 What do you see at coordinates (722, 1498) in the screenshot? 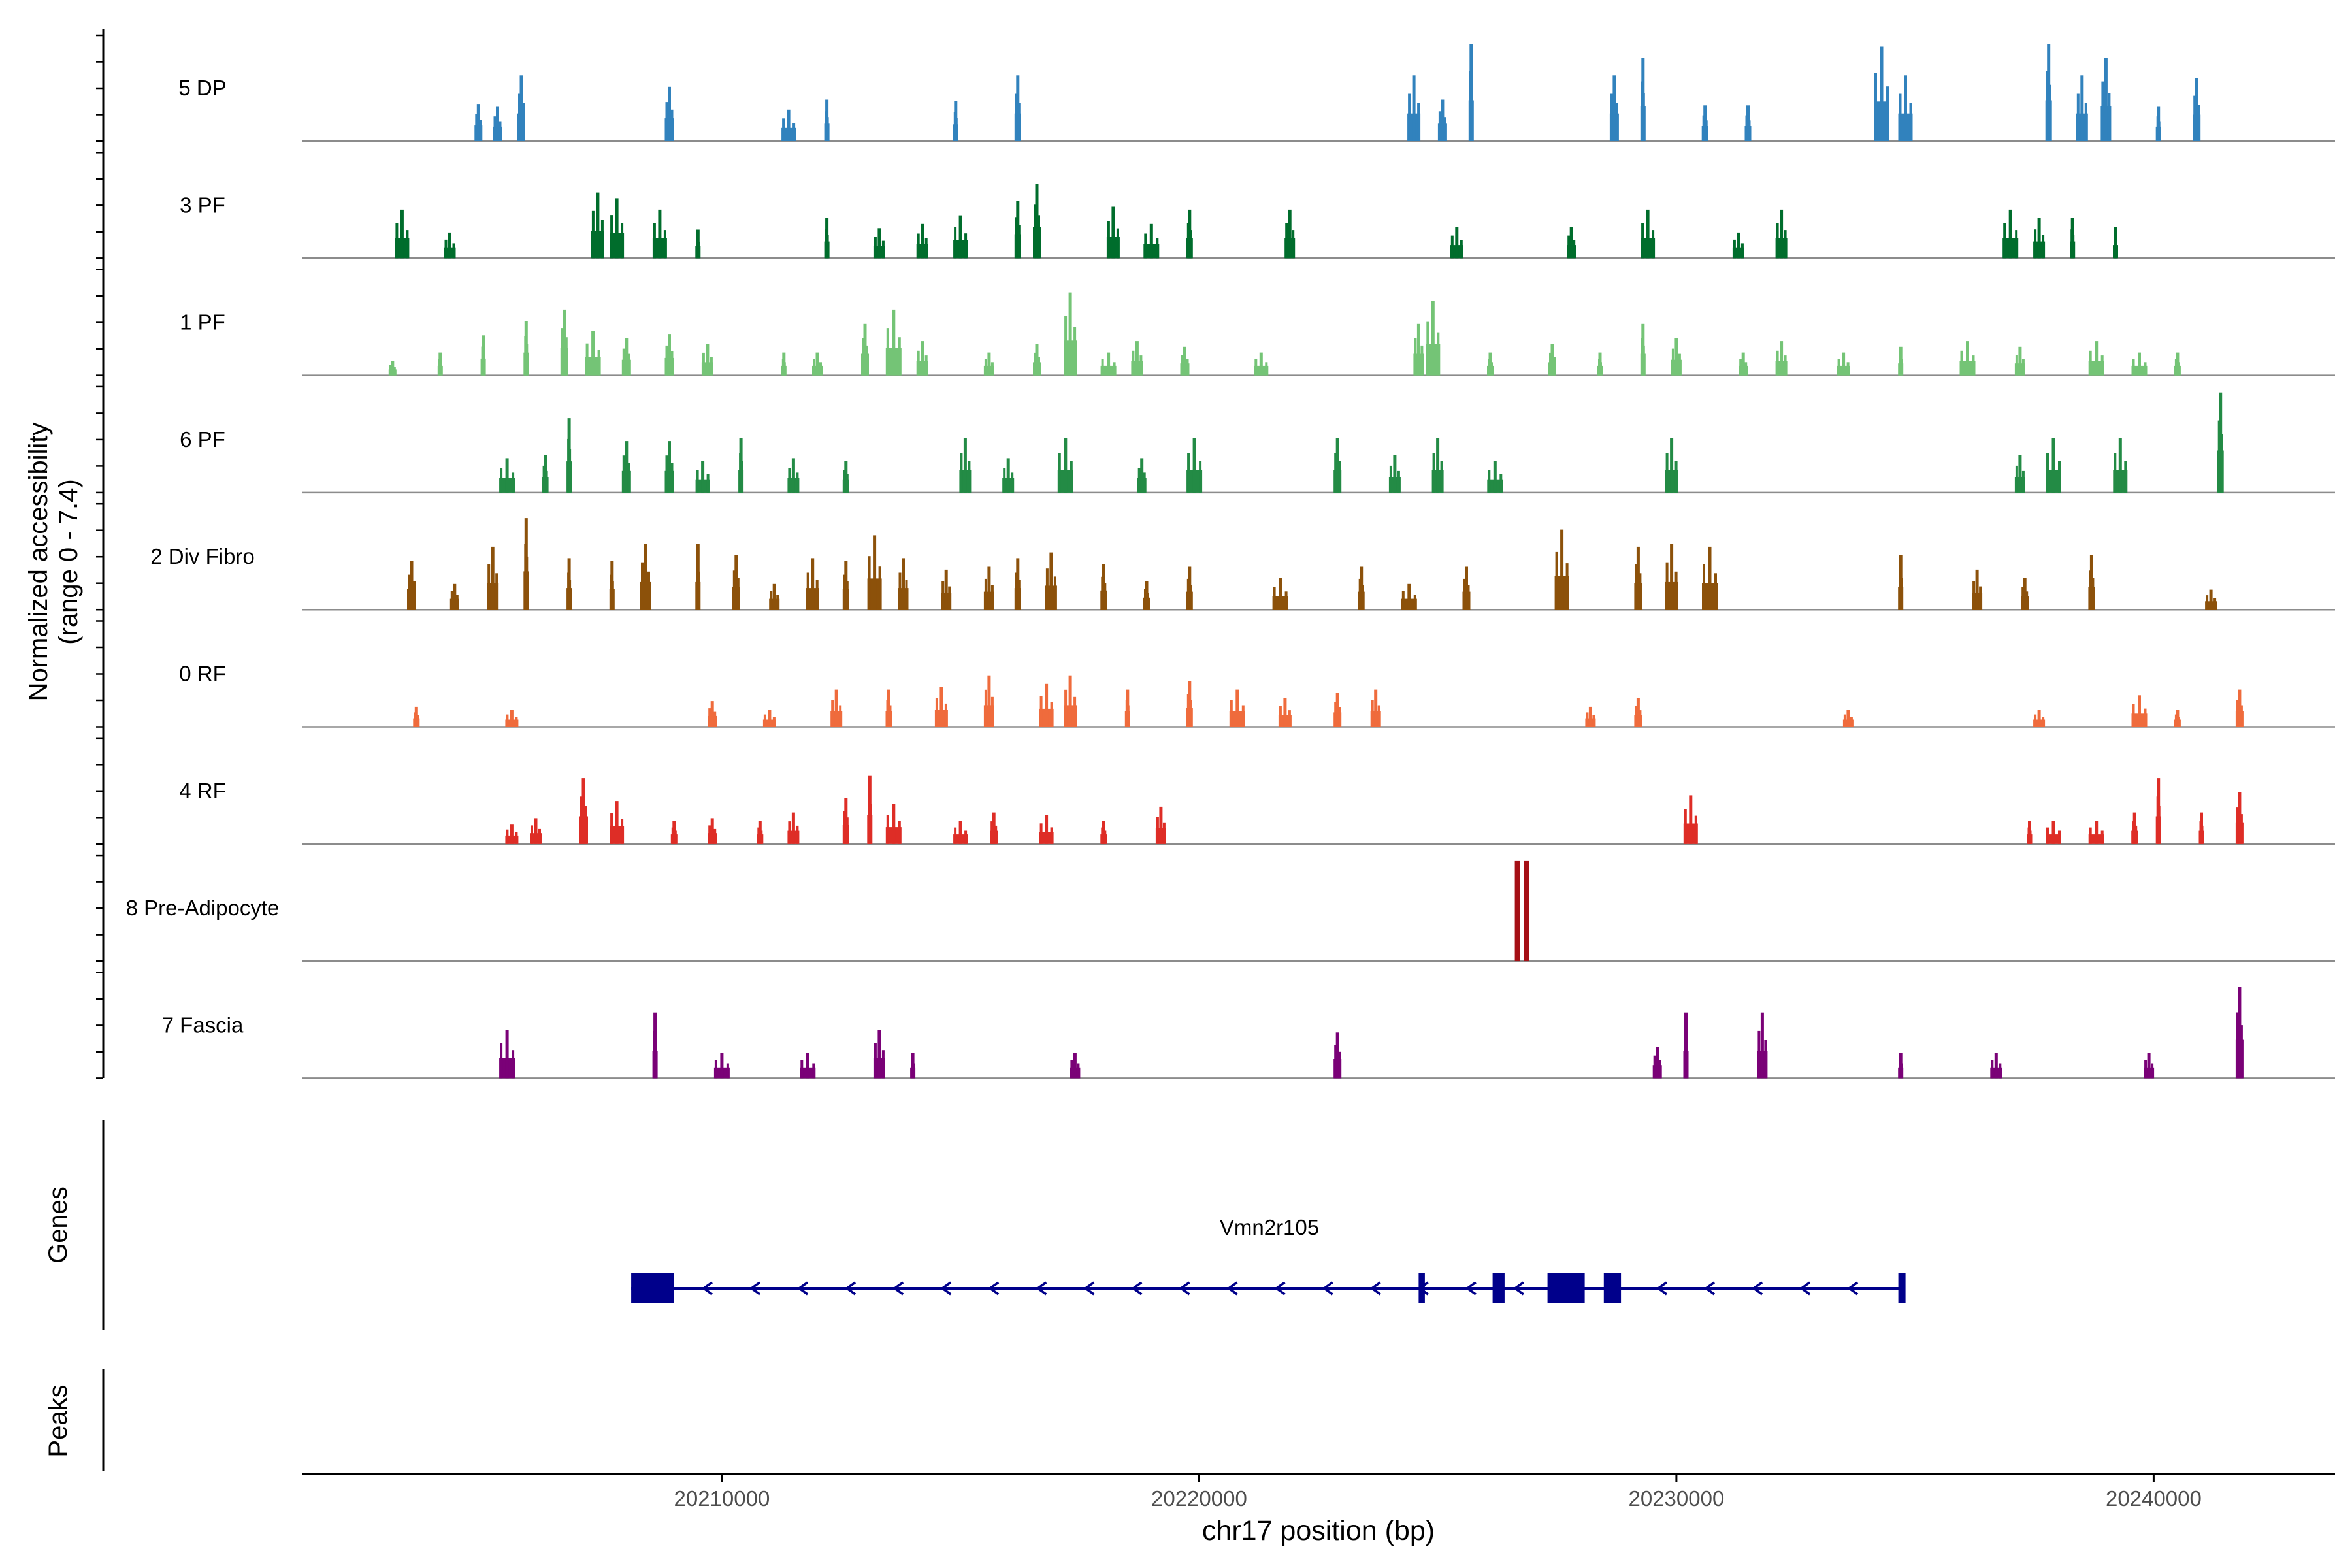
I see `x-tick-label: 20210000` at bounding box center [722, 1498].